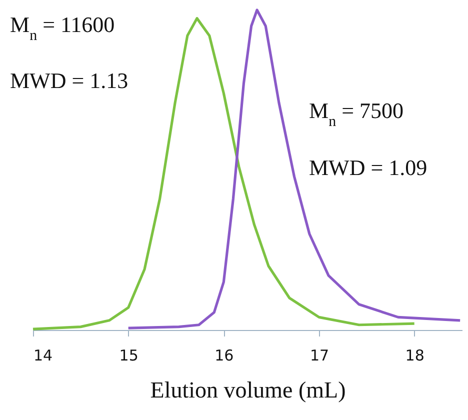 This screenshot has width=468, height=420. I want to click on annotation: M$_{n}$ = 11600, so click(62, 28).